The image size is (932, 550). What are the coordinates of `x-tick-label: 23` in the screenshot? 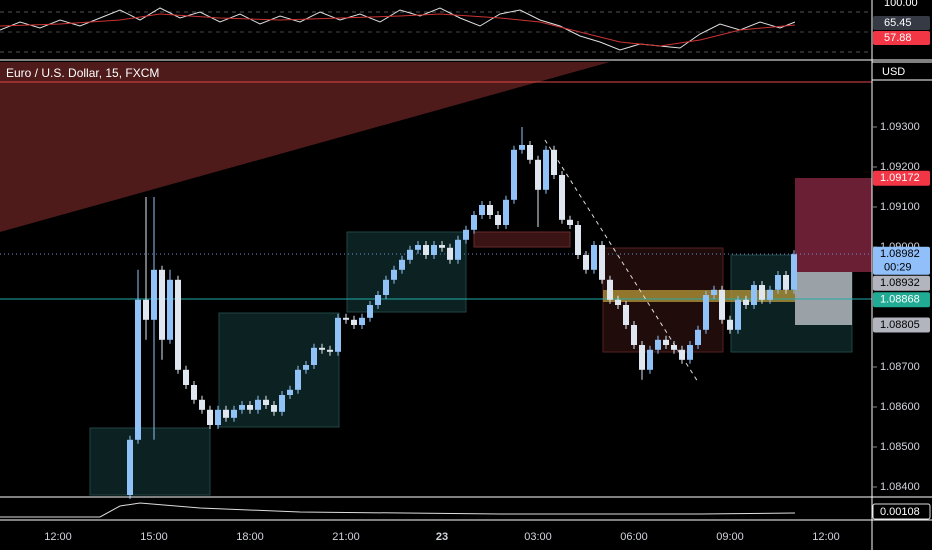 It's located at (442, 537).